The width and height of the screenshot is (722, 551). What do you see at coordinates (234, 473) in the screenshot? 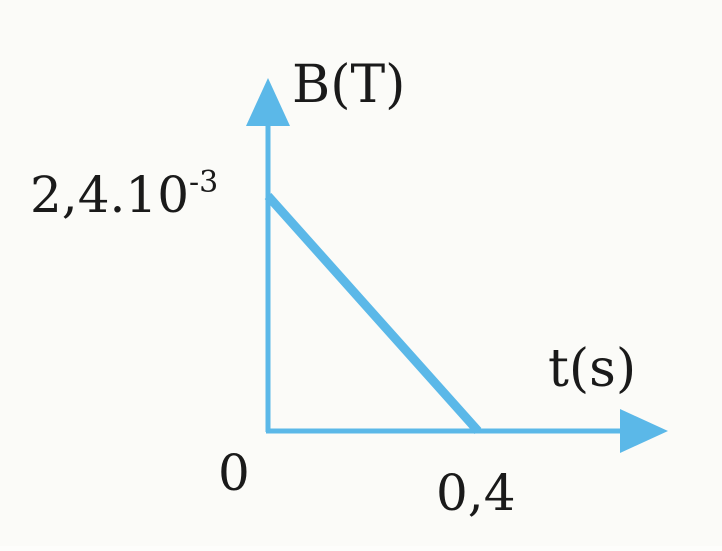
I see `origin-label: 0` at bounding box center [234, 473].